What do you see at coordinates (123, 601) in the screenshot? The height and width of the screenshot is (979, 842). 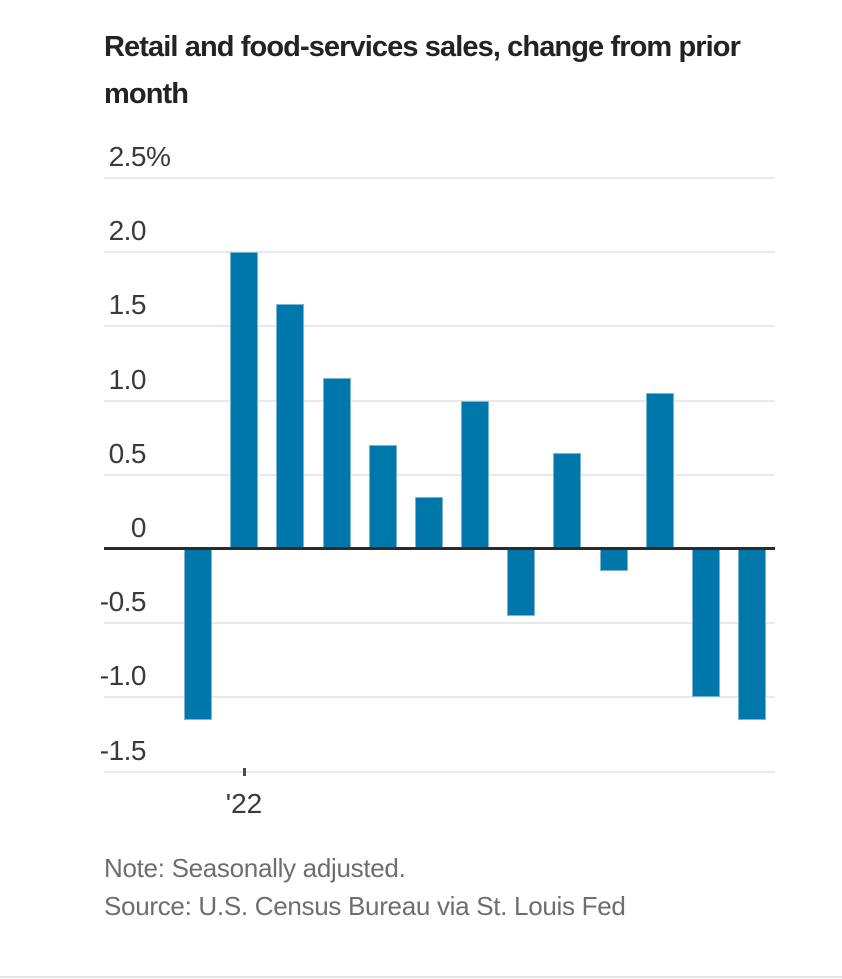 I see `y-axis-tick-label: -0.5` at bounding box center [123, 601].